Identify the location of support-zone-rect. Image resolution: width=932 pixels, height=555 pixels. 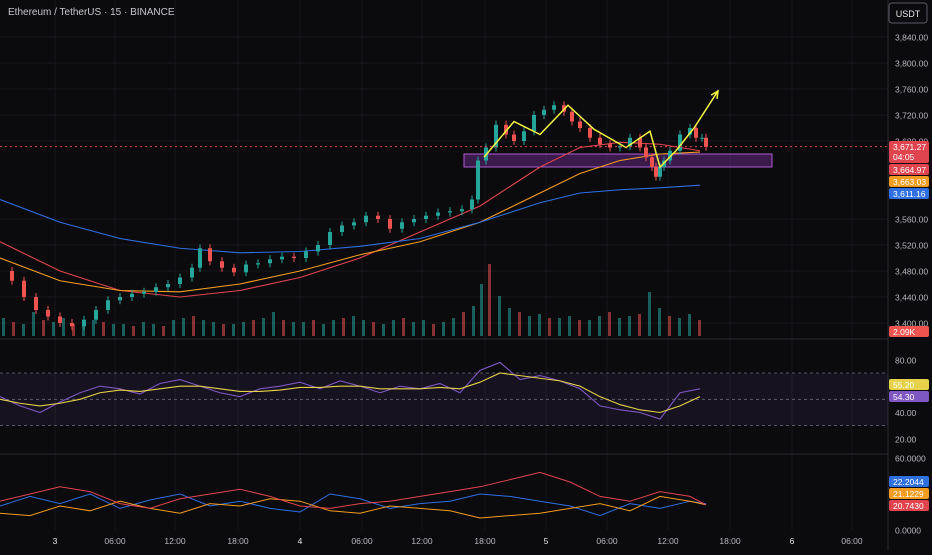
(618, 160).